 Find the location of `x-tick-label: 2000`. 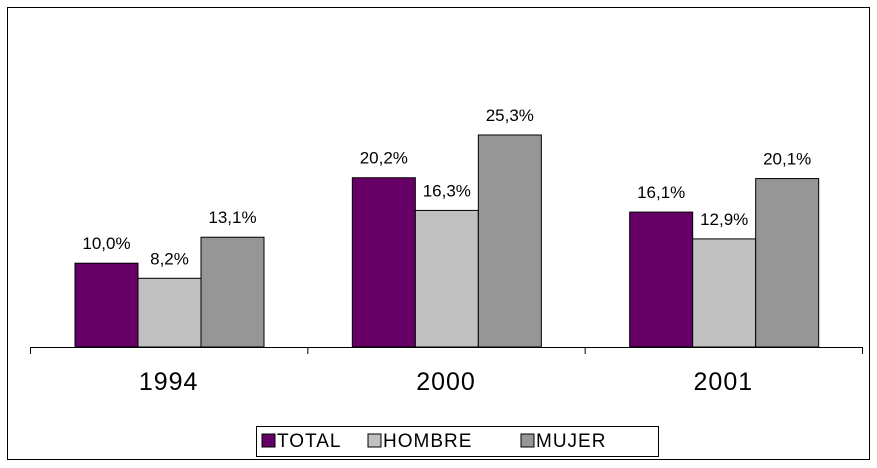

x-tick-label: 2000 is located at coordinates (446, 382).